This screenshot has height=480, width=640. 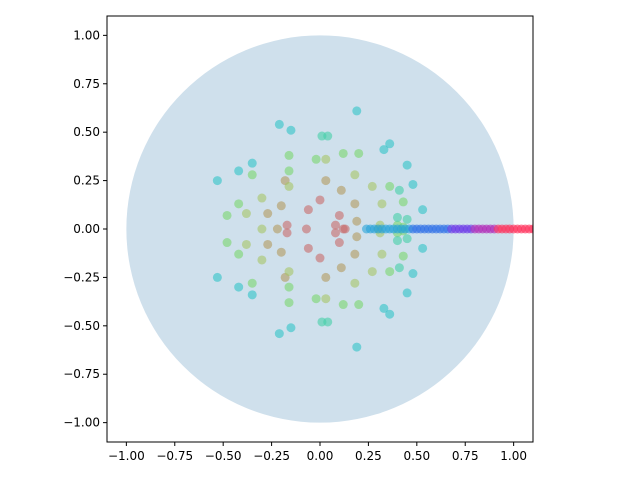 What do you see at coordinates (81, 326) in the screenshot?
I see `y-tick-label: −0.50` at bounding box center [81, 326].